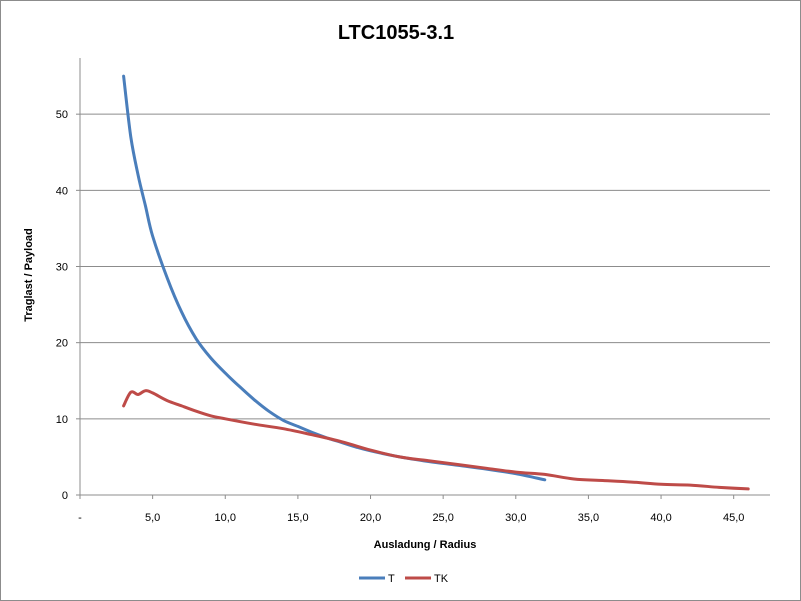 The width and height of the screenshot is (801, 601). I want to click on legend-label-t: T, so click(391, 579).